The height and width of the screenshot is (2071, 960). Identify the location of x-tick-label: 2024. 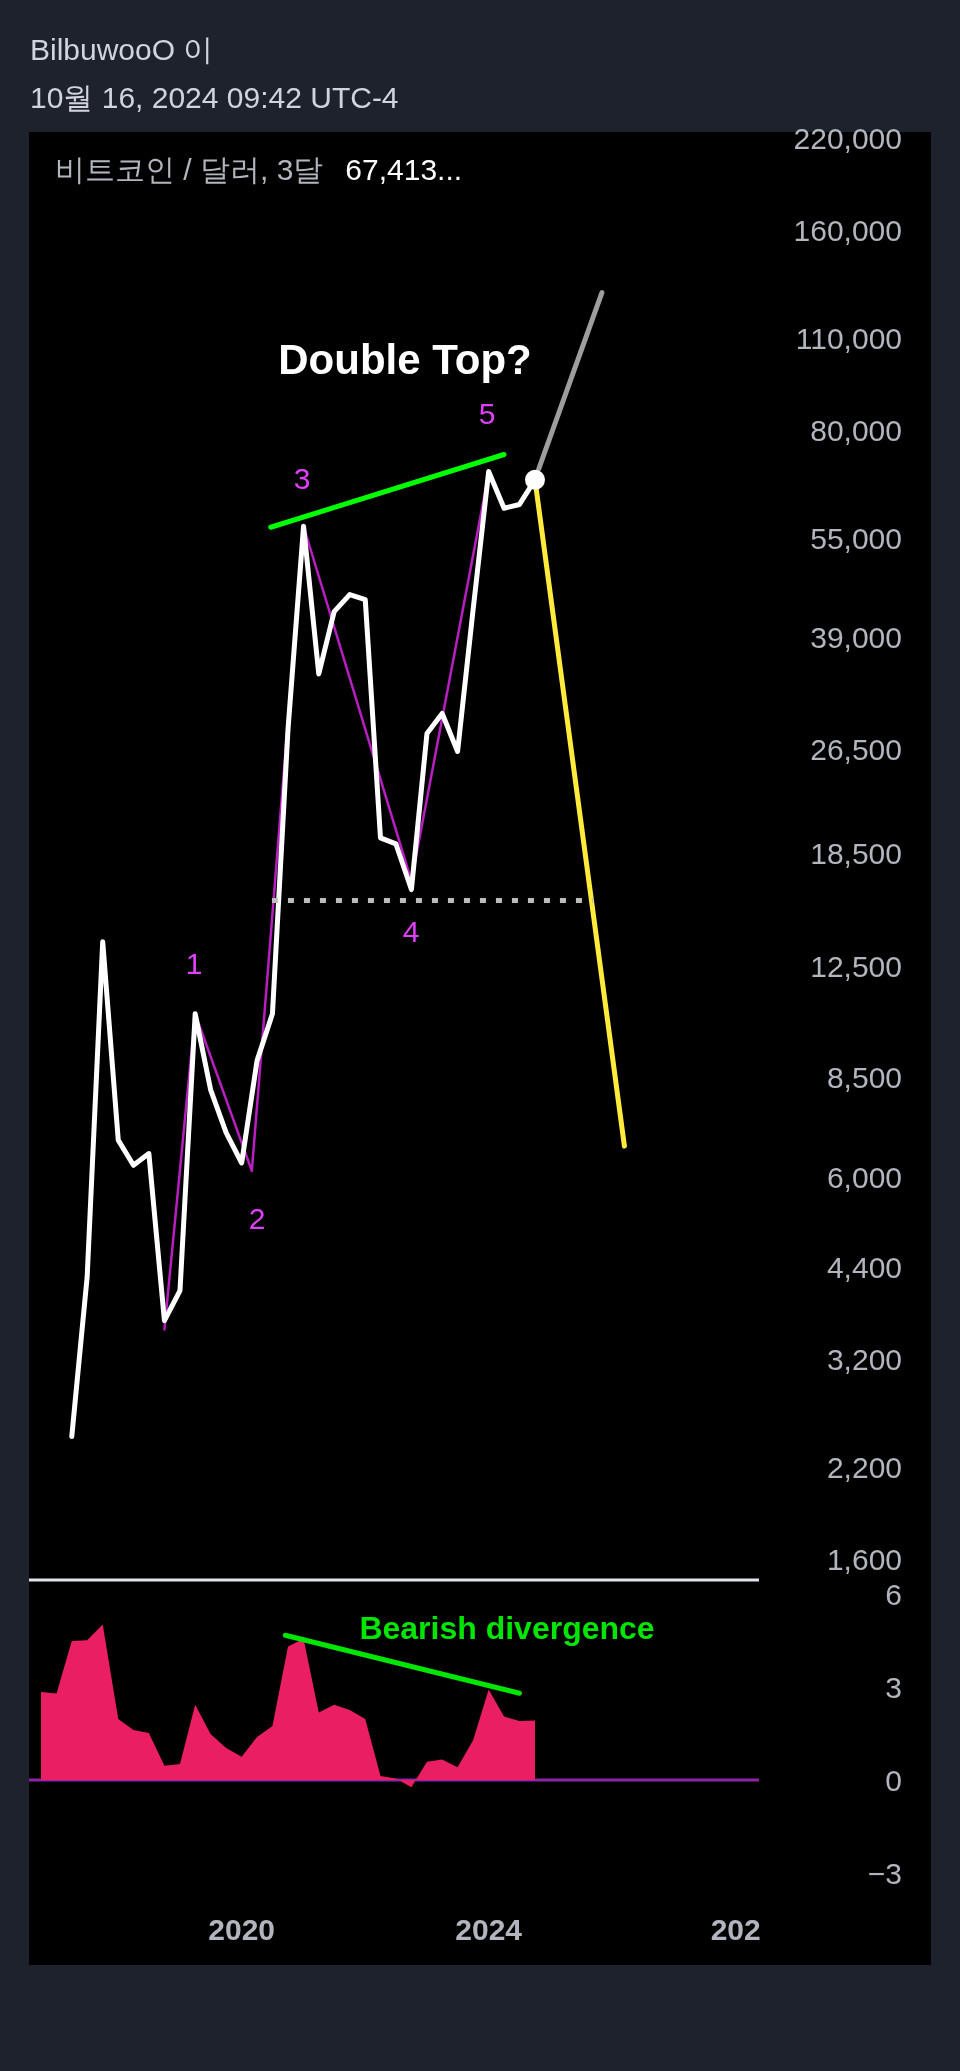
(489, 1929).